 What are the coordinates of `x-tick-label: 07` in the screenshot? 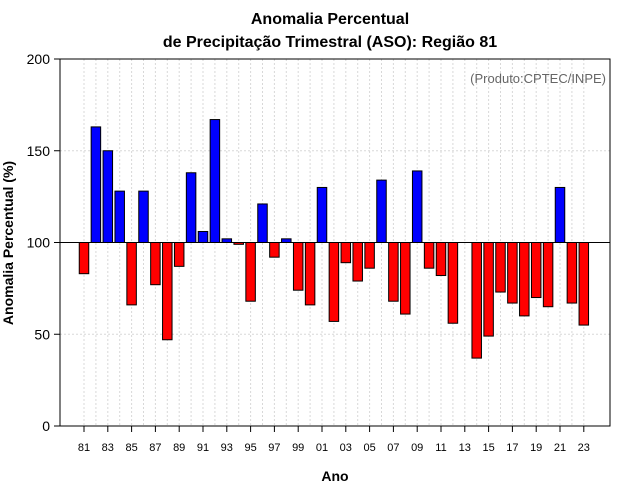 It's located at (393, 448).